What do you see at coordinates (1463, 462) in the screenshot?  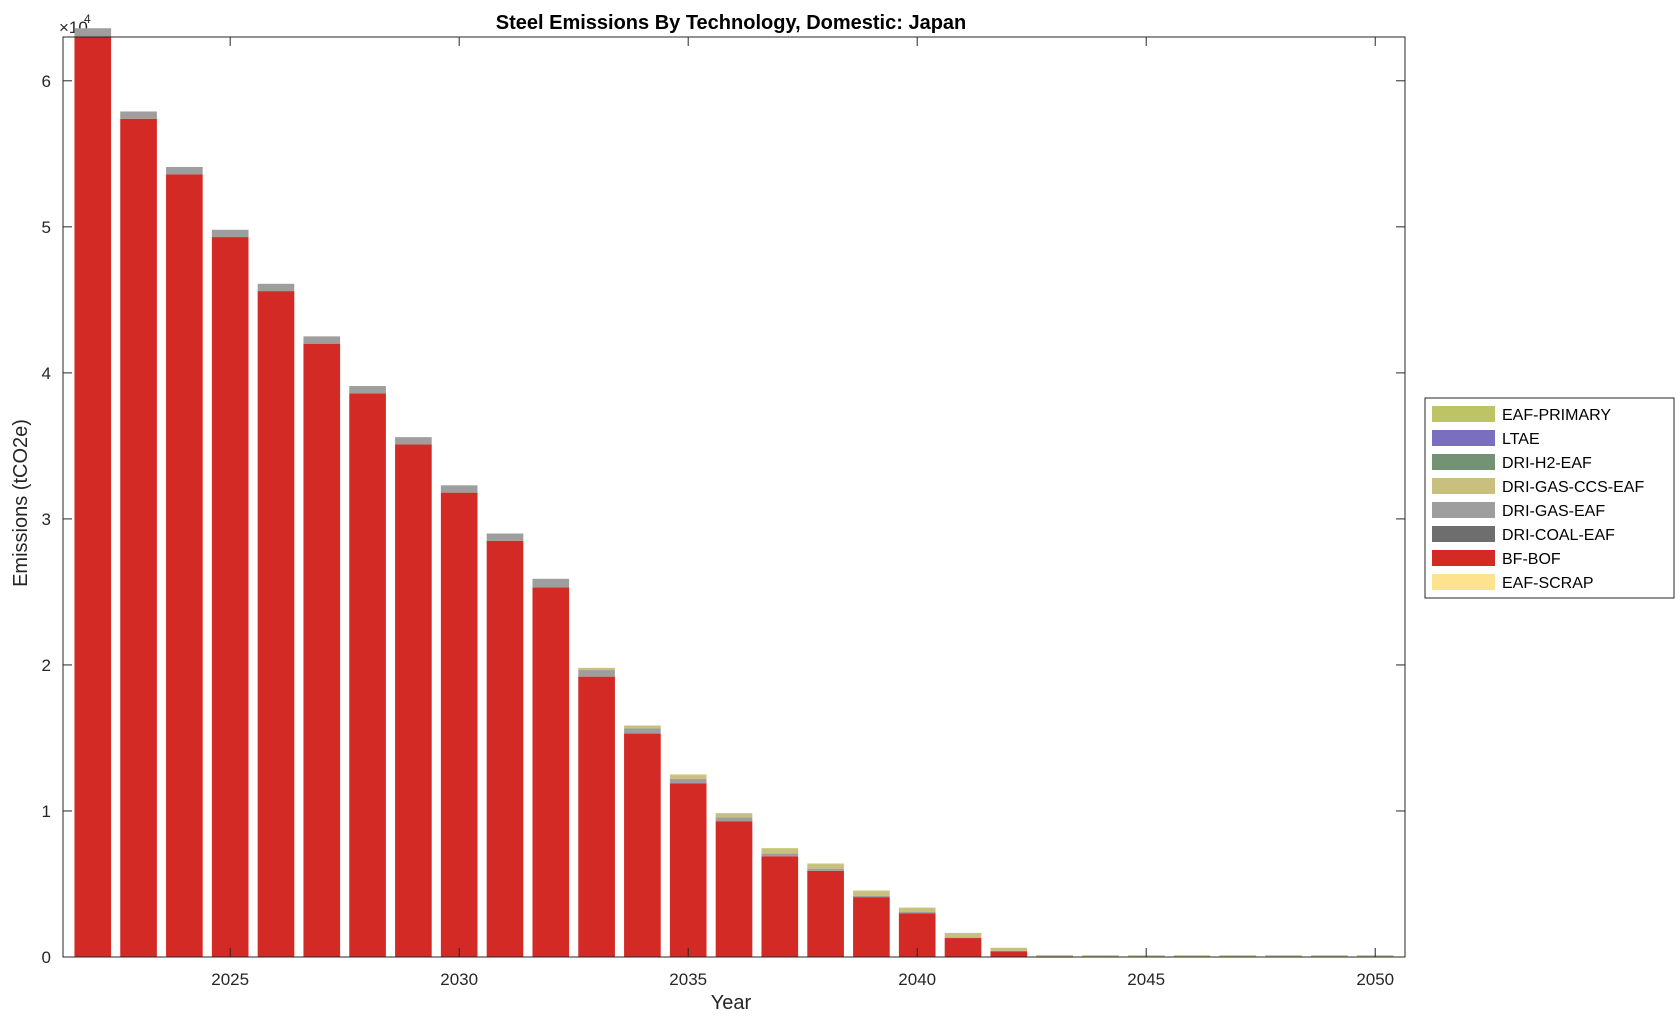 I see `legend-swatch-dri-h2-eaf` at bounding box center [1463, 462].